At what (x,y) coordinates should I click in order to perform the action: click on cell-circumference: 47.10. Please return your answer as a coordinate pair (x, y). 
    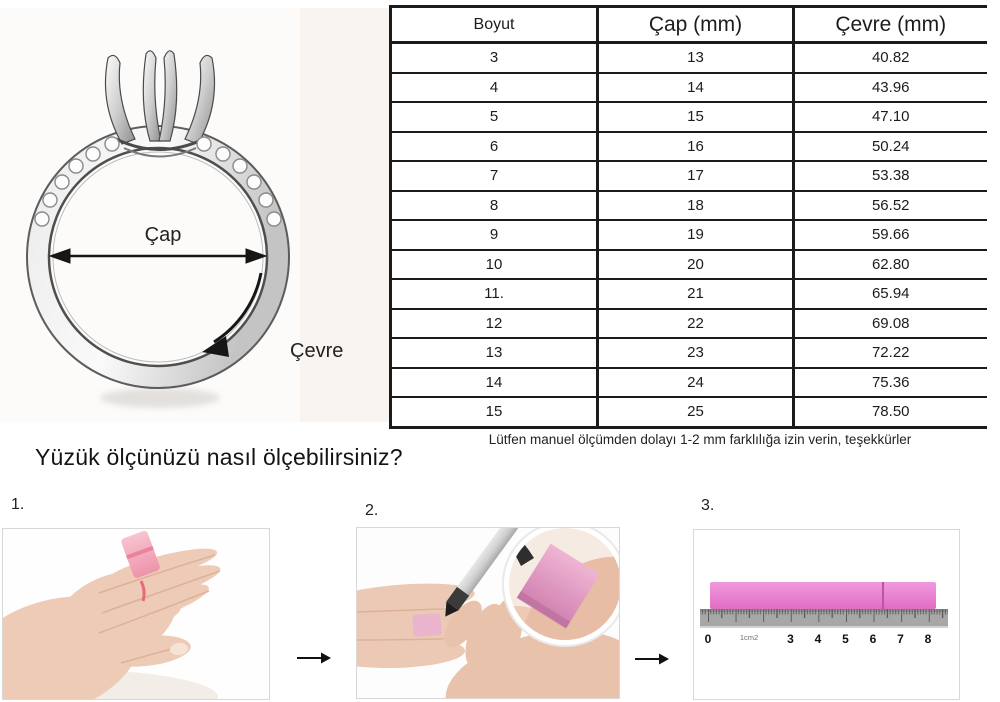
    Looking at the image, I should click on (889, 117).